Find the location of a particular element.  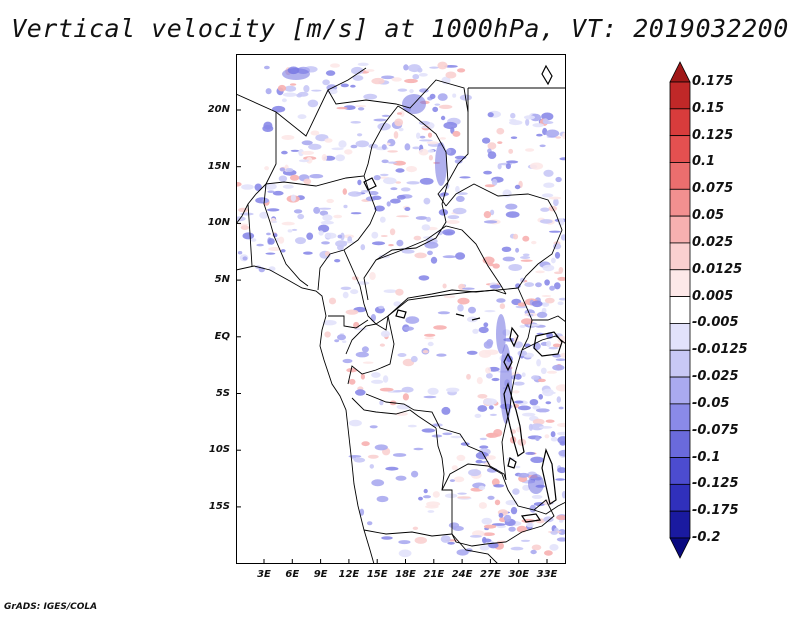

border-car is located at coordinates (441, 260).